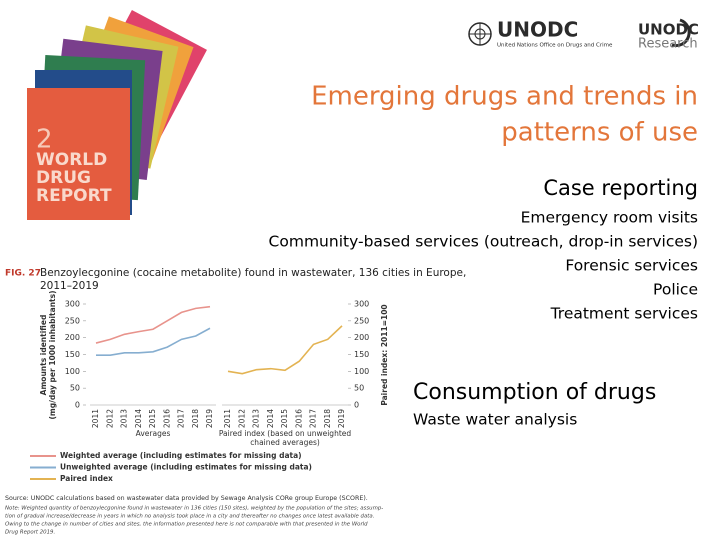  I want to click on logo-subtext: United Nations Office on Drugs and Crime, so click(555, 46).